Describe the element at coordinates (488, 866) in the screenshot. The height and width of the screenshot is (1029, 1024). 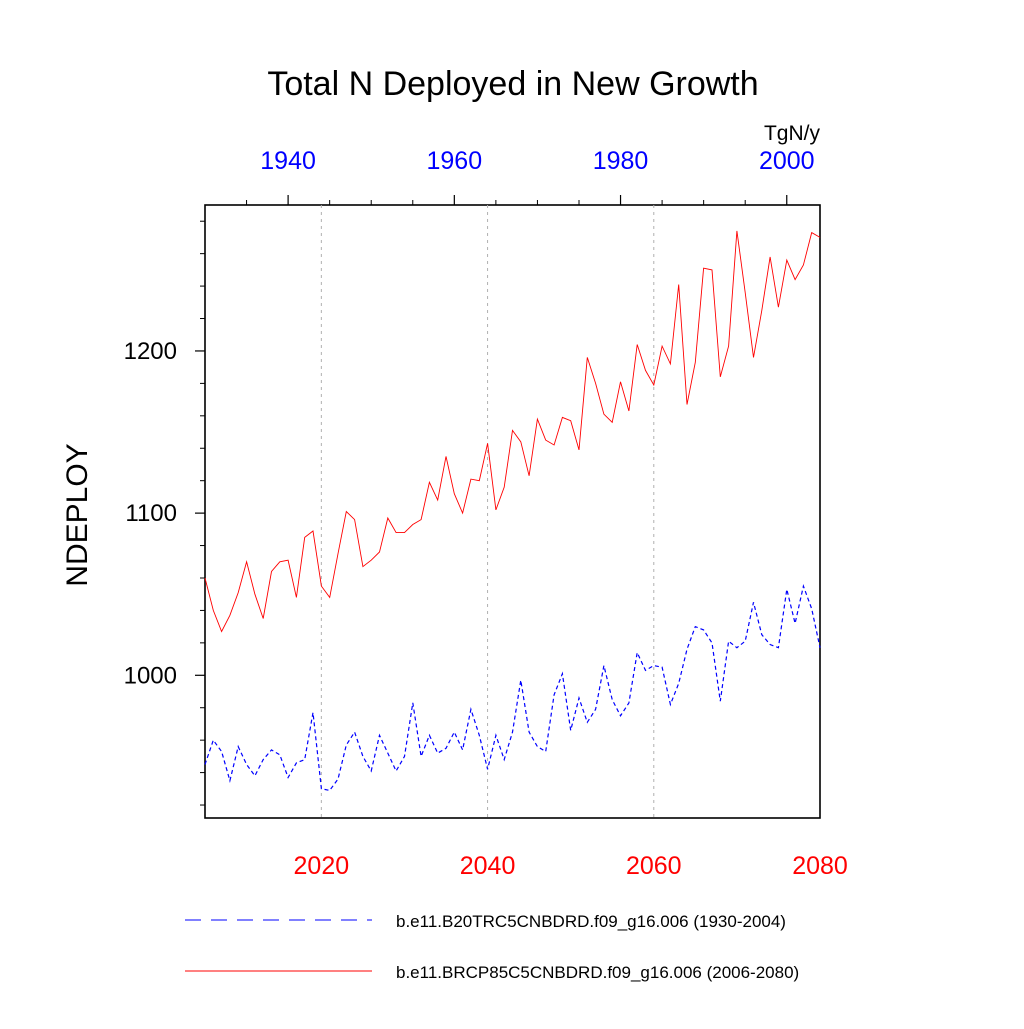
I see `bottom-tick-label-2040: 2040` at that location.